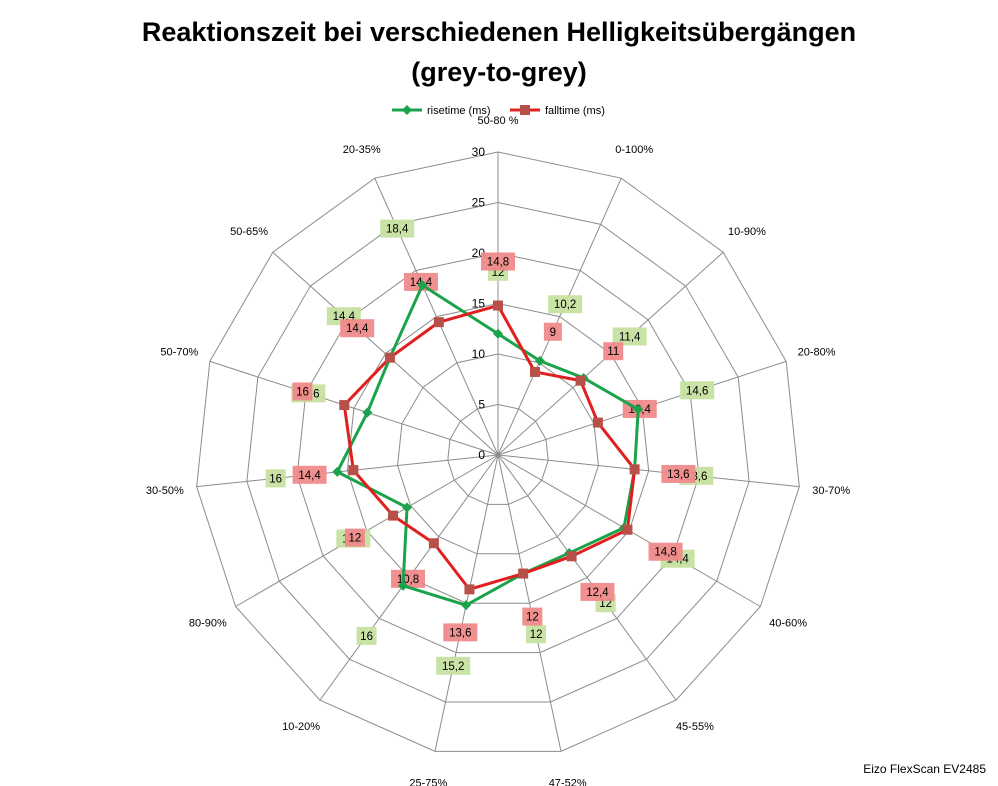 This screenshot has width=998, height=786. Describe the element at coordinates (498, 111) in the screenshot. I see `legend: risetime (ms) falltime (ms)` at that location.